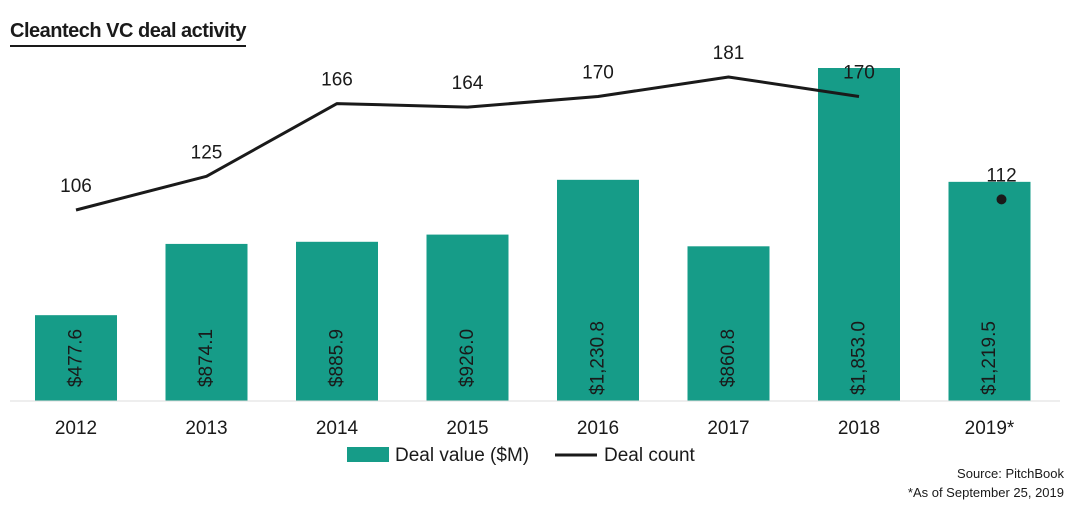 This screenshot has width=1080, height=507. Describe the element at coordinates (337, 428) in the screenshot. I see `x-tick-label-2014: 2014` at that location.